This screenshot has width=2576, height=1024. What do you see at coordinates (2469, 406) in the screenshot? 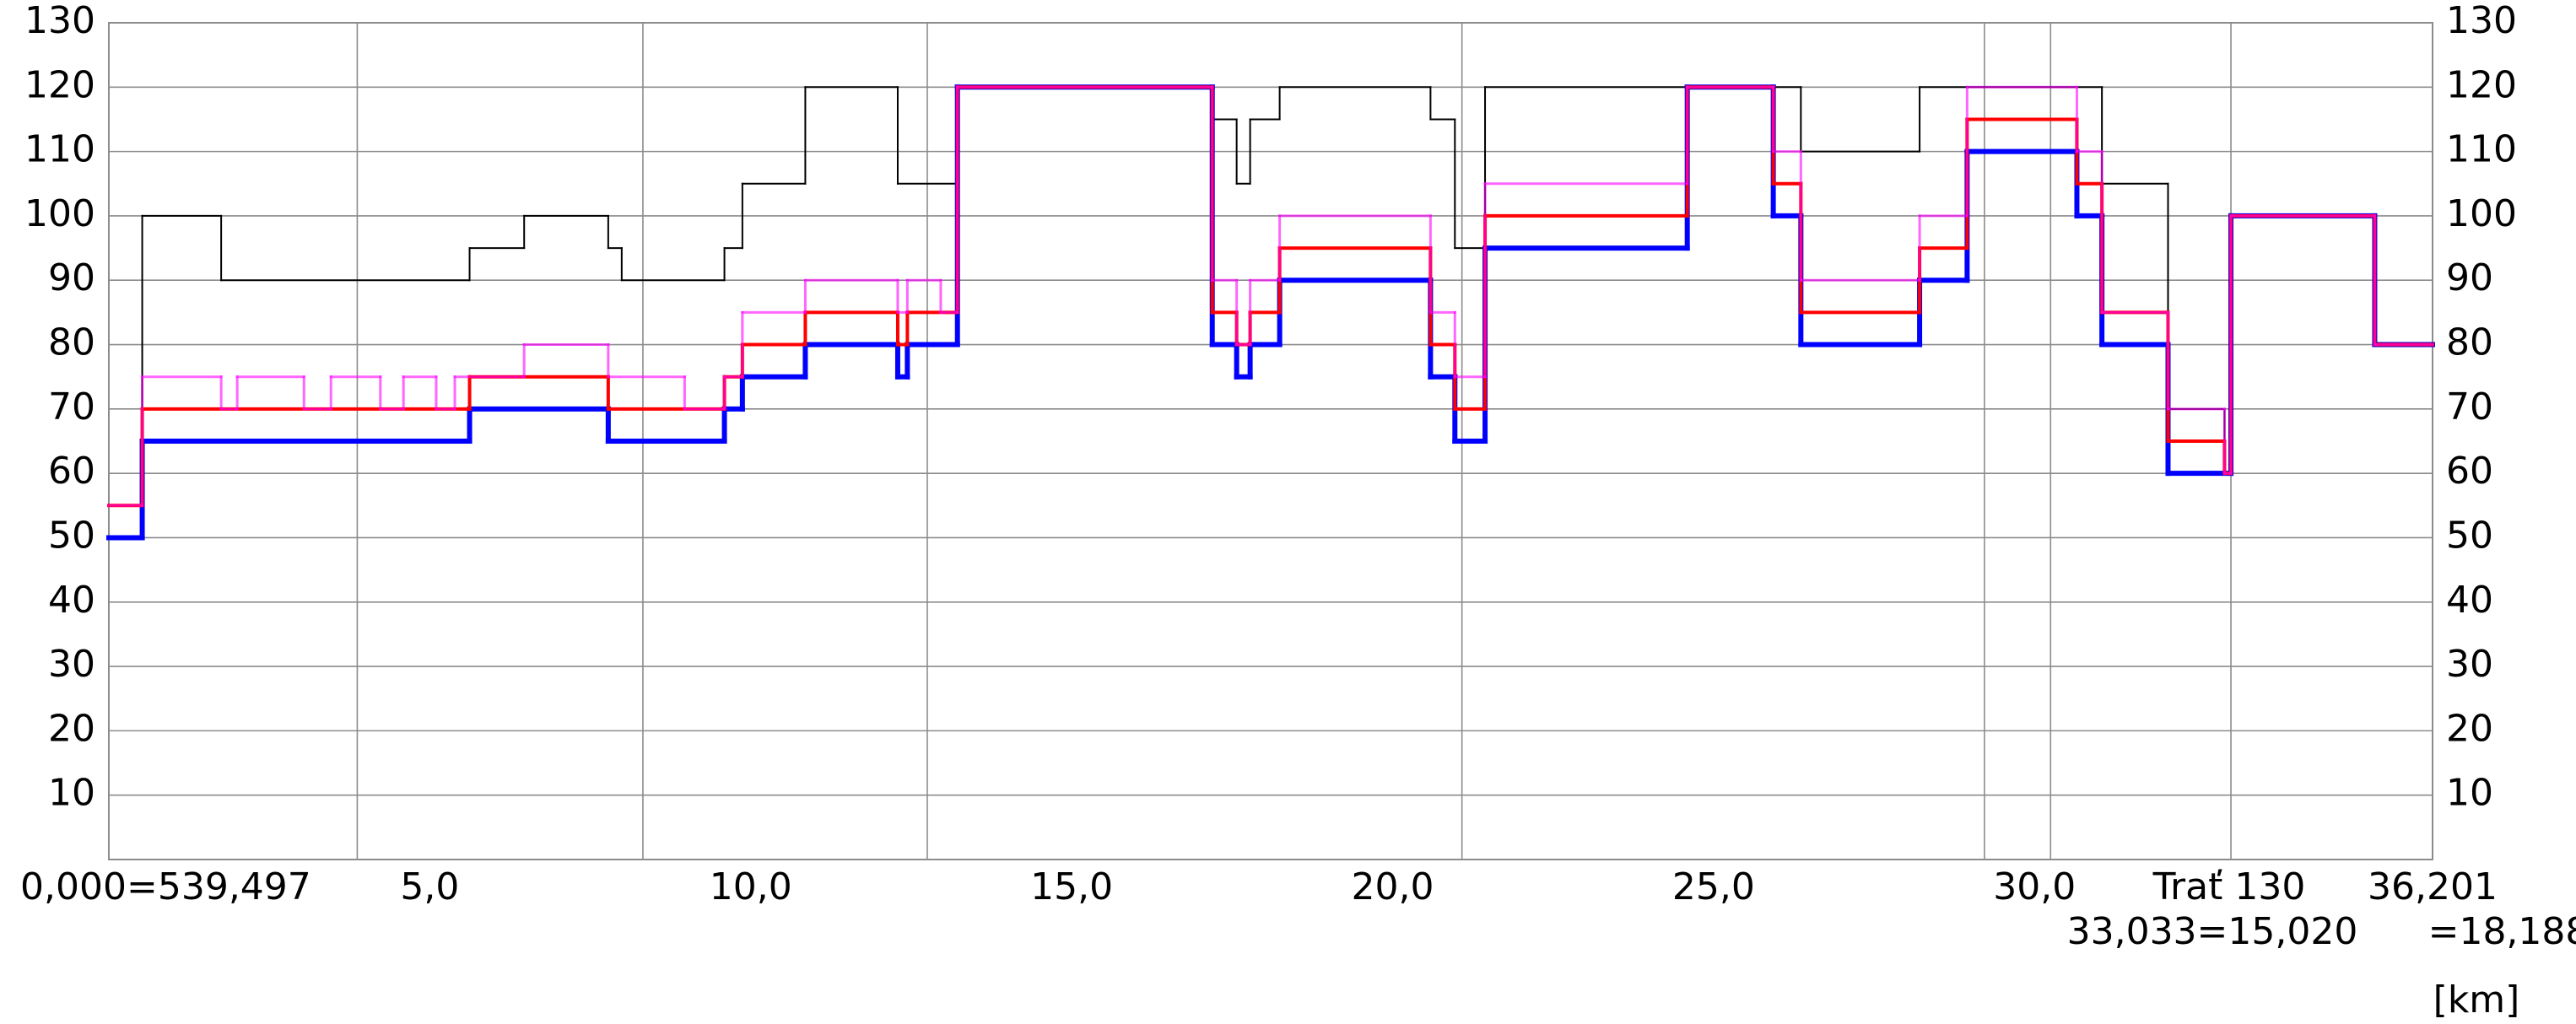
I see `y-tick-label-right: 70` at bounding box center [2469, 406].